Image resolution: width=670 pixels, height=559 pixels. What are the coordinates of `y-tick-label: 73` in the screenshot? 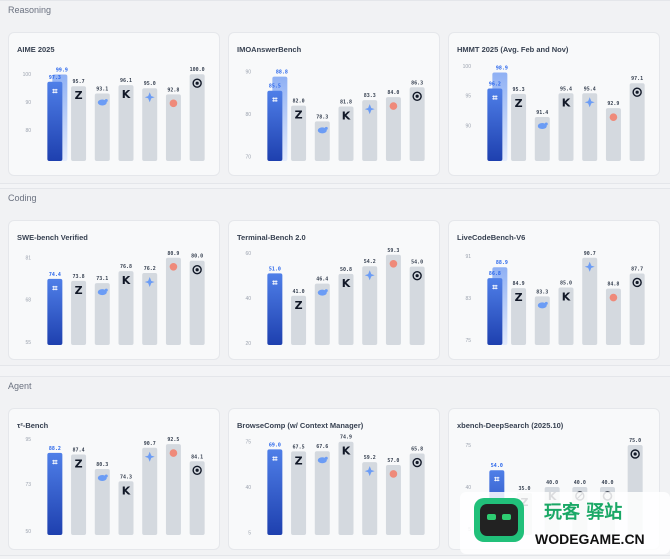 It's located at (28, 485).